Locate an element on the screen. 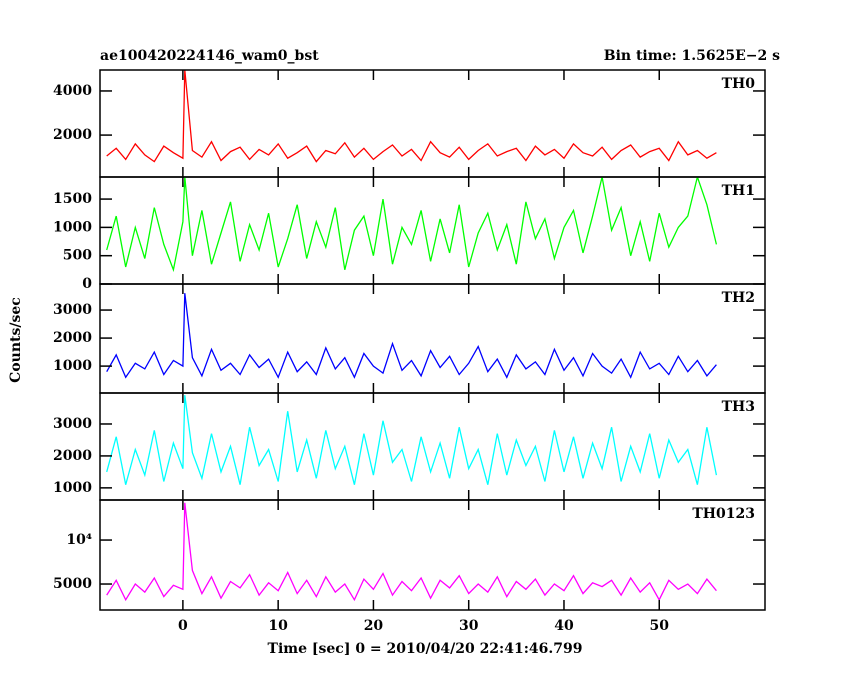 This screenshot has width=850, height=680. x-tick-label: 40 is located at coordinates (564, 626).